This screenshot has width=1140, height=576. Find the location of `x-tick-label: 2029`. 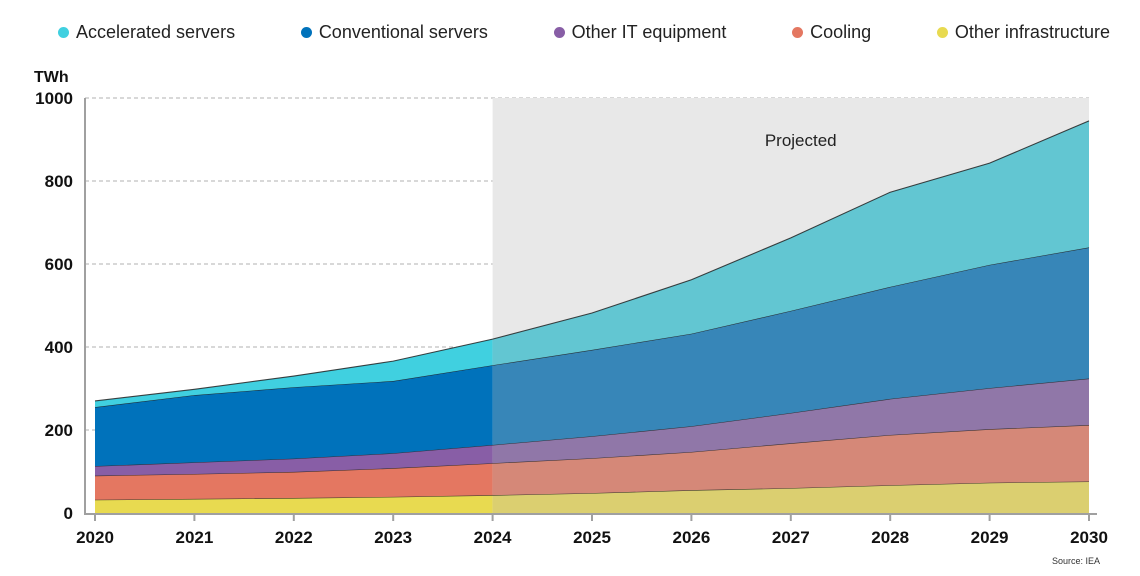

x-tick-label: 2029 is located at coordinates (990, 537).